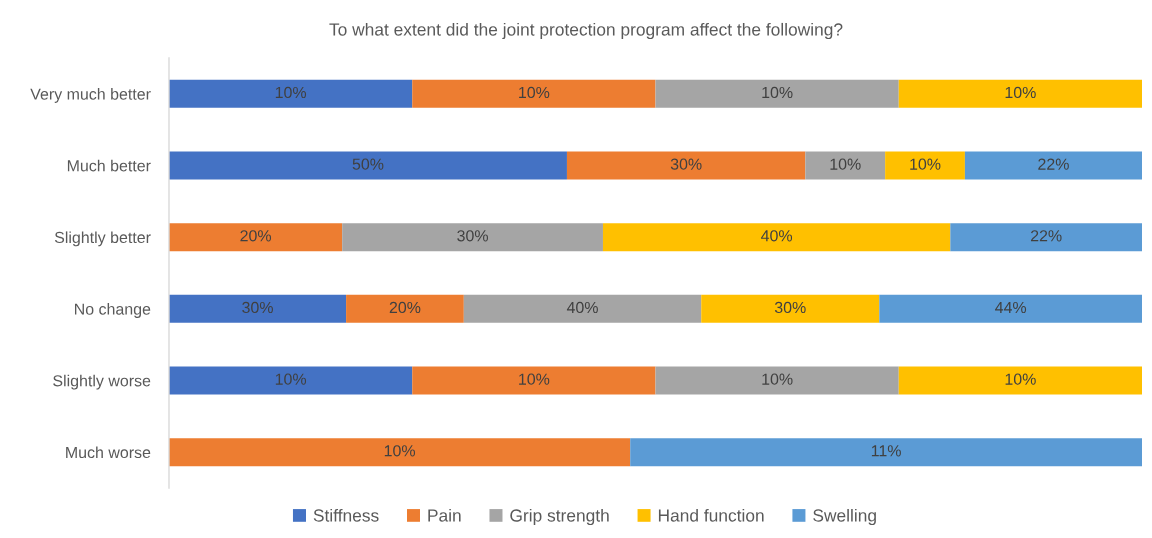 This screenshot has height=538, width=1152. What do you see at coordinates (108, 452) in the screenshot?
I see `y-tick-label: Much worse` at bounding box center [108, 452].